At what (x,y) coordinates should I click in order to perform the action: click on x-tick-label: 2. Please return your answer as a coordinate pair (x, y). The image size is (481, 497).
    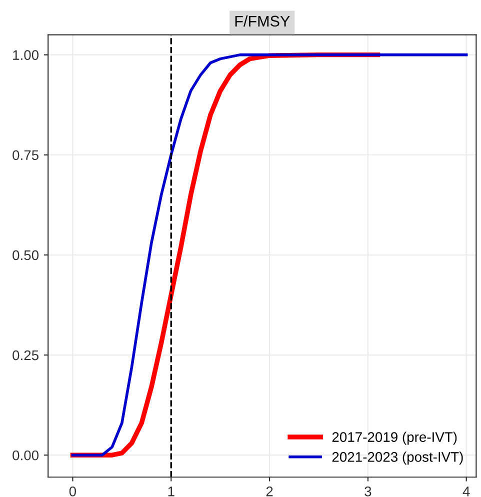
    Looking at the image, I should click on (269, 491).